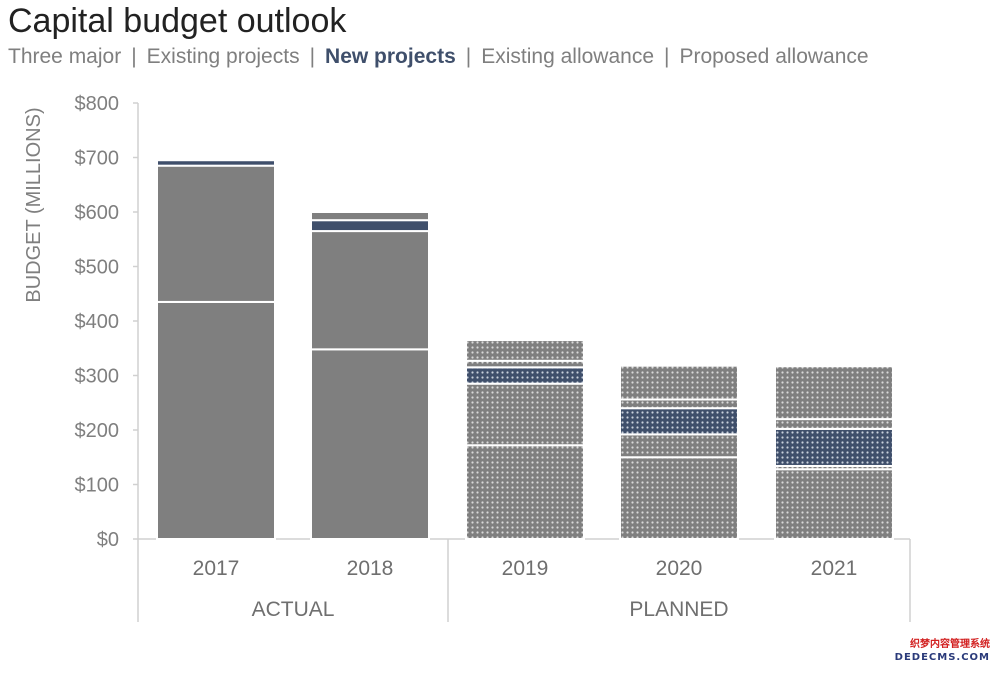 Image resolution: width=1000 pixels, height=674 pixels. I want to click on y-tick-label: $700, so click(97, 159).